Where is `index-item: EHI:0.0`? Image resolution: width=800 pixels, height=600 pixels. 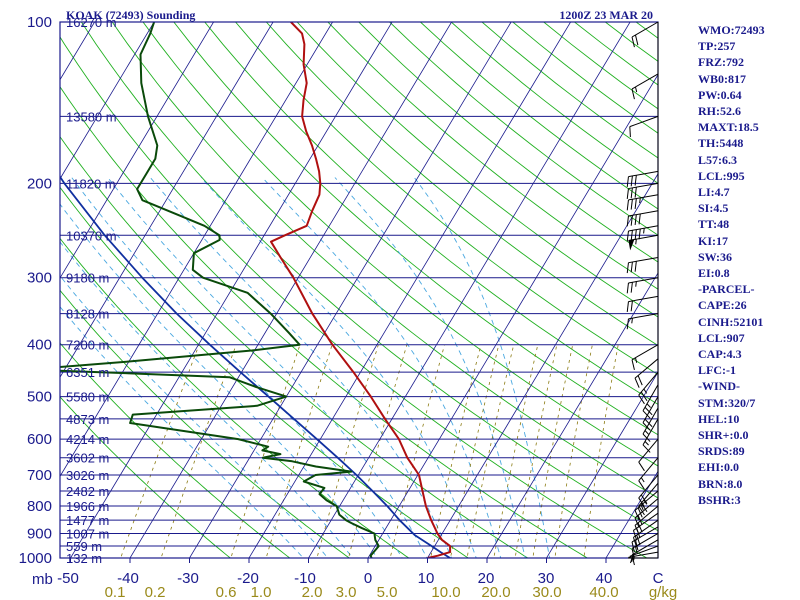 index-item: EHI:0.0 is located at coordinates (719, 467).